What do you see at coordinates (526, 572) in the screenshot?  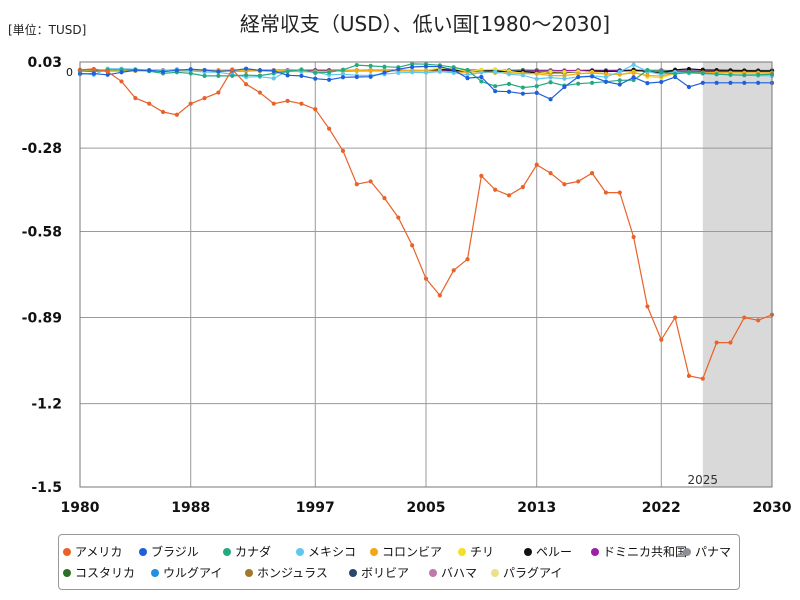 I see `legend-item: パラグアイ` at bounding box center [526, 572].